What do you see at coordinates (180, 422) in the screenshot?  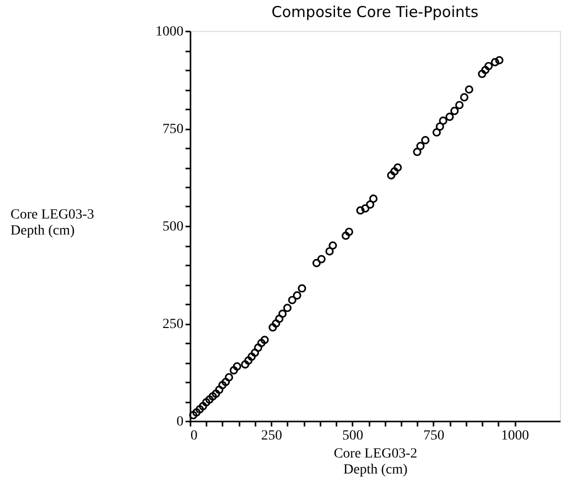 I see `y-tick-label: 0` at bounding box center [180, 422].